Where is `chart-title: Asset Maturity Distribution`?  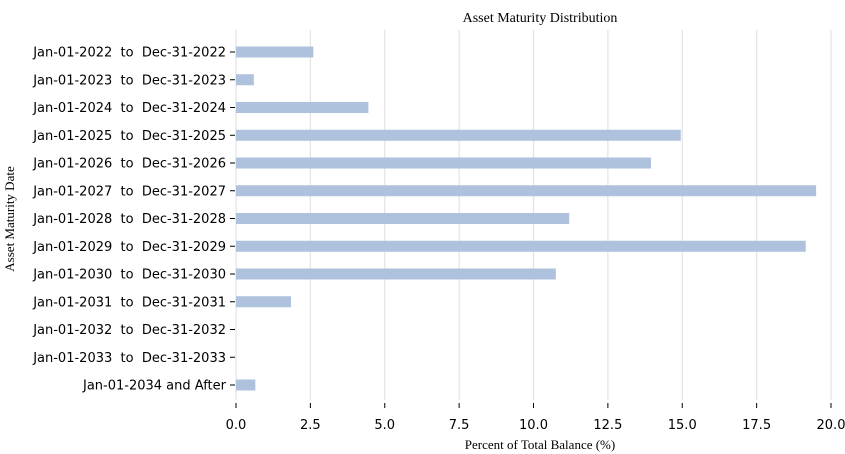
chart-title: Asset Maturity Distribution is located at coordinates (540, 18).